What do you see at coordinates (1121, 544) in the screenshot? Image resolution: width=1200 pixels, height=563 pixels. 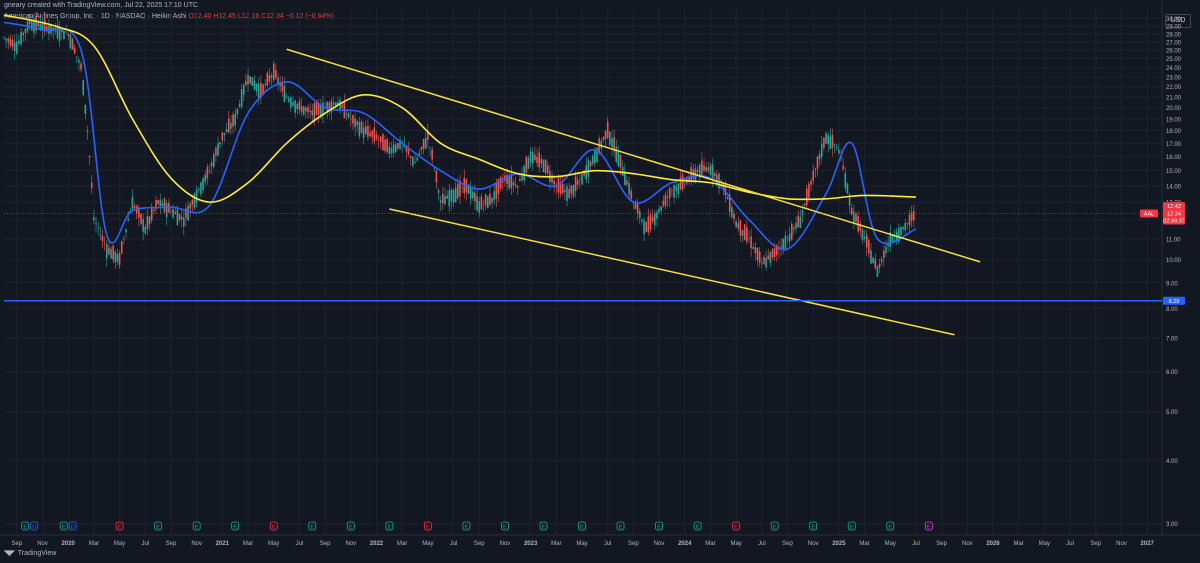 I see `x-tick-label: Nov` at bounding box center [1121, 544].